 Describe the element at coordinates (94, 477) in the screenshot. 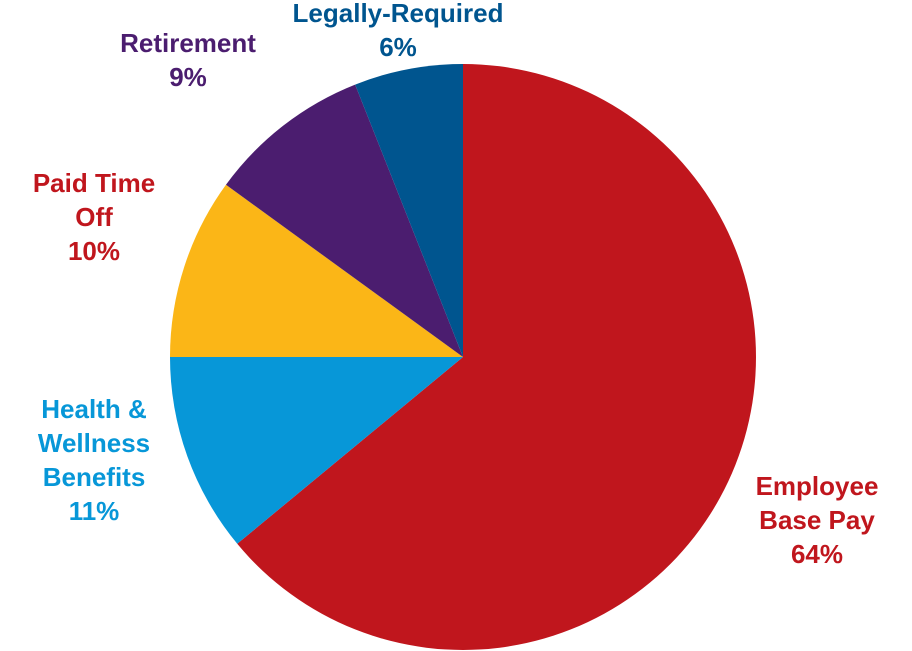

I see `slice-name-line: Benefits` at that location.